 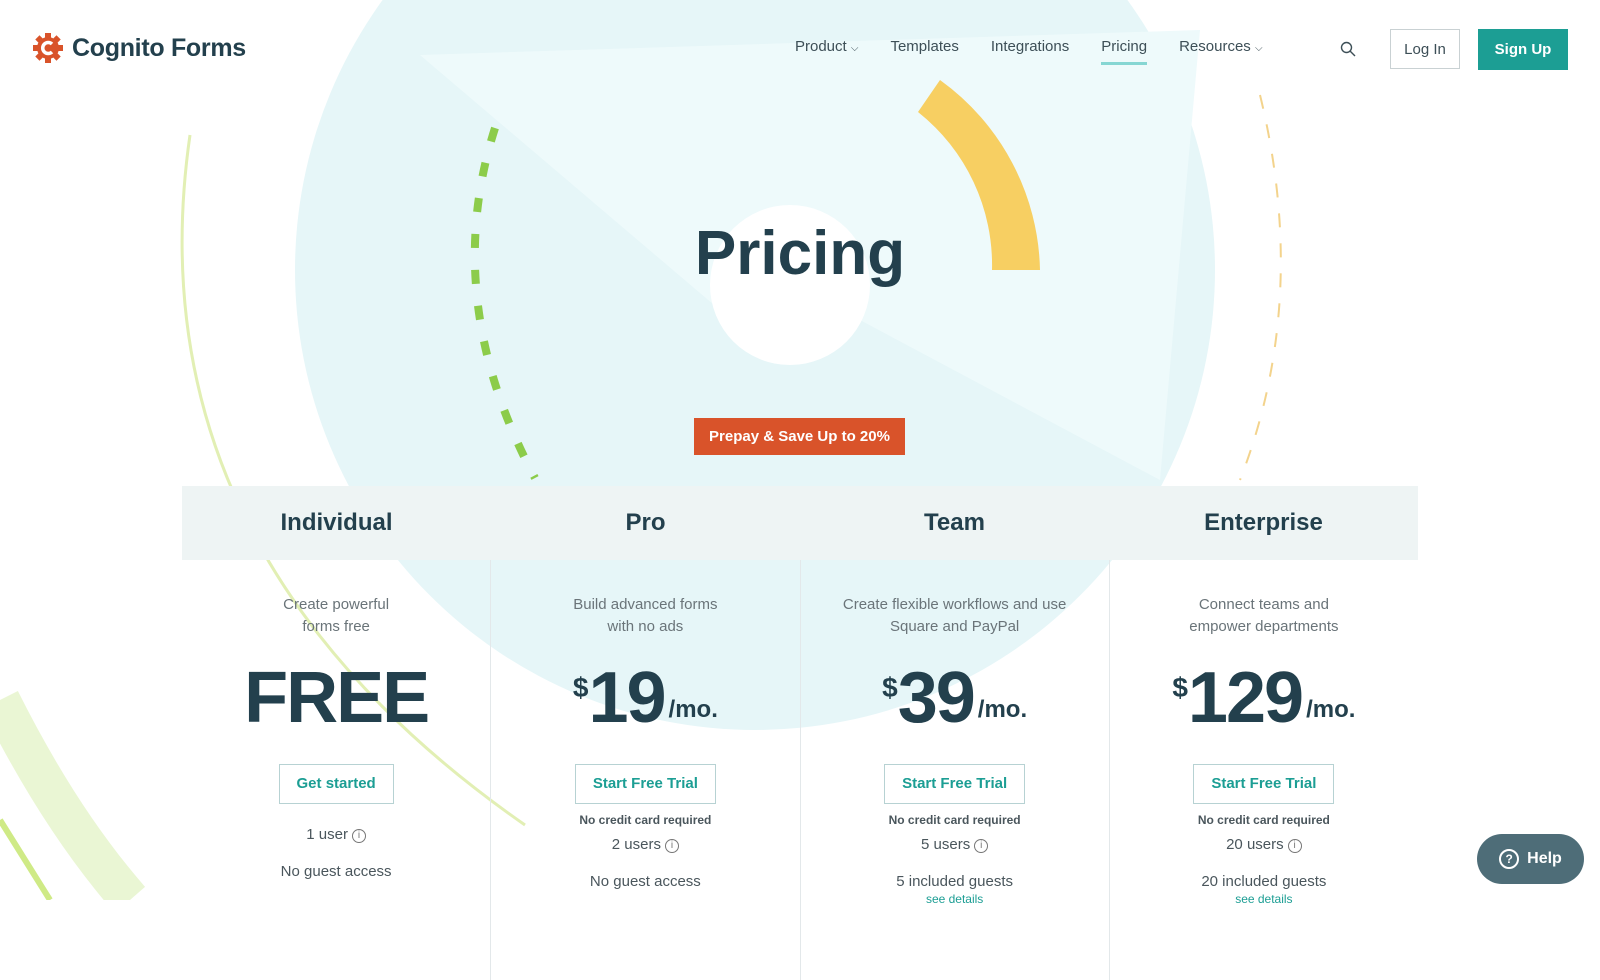 I want to click on logo: Cognito Forms, so click(x=139, y=48).